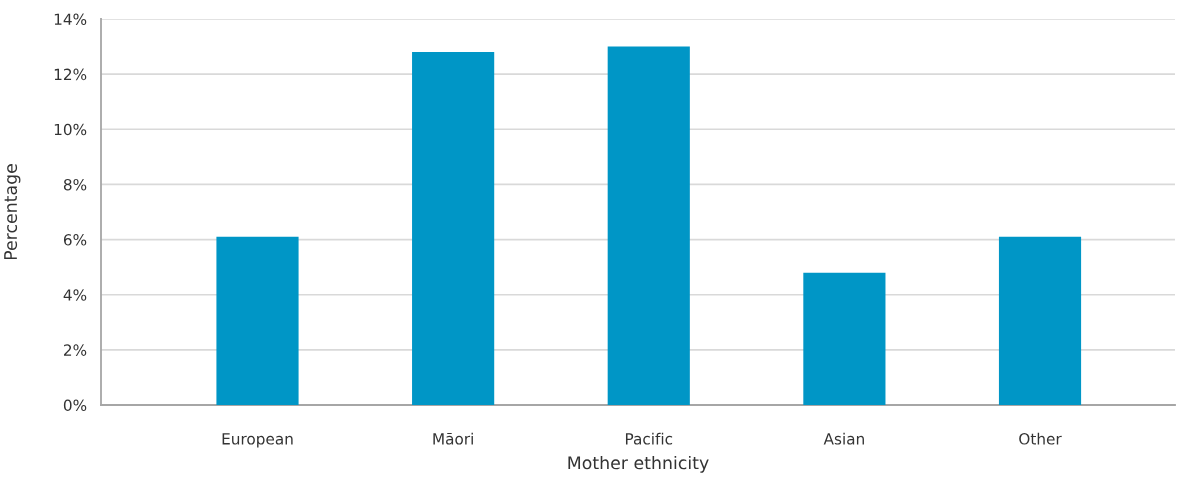 The image size is (1179, 481). I want to click on y-tick-label: 14%, so click(70, 19).